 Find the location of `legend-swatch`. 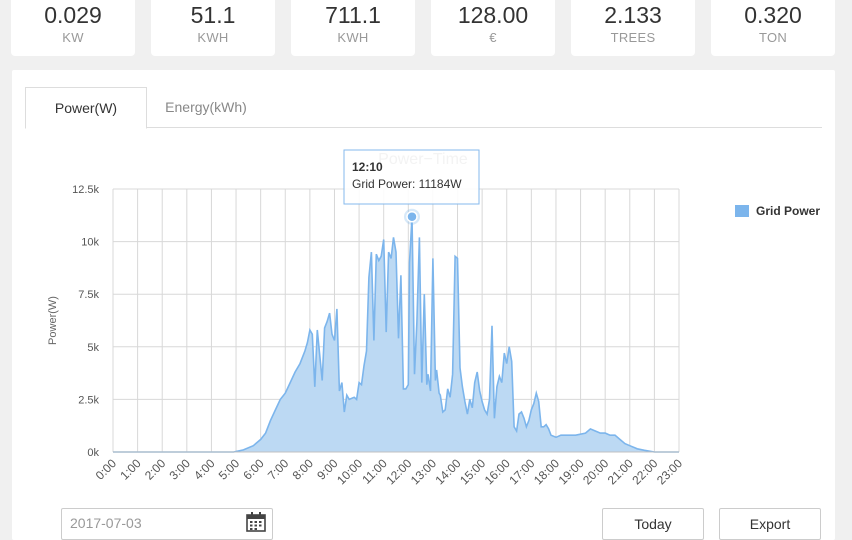

legend-swatch is located at coordinates (742, 211).